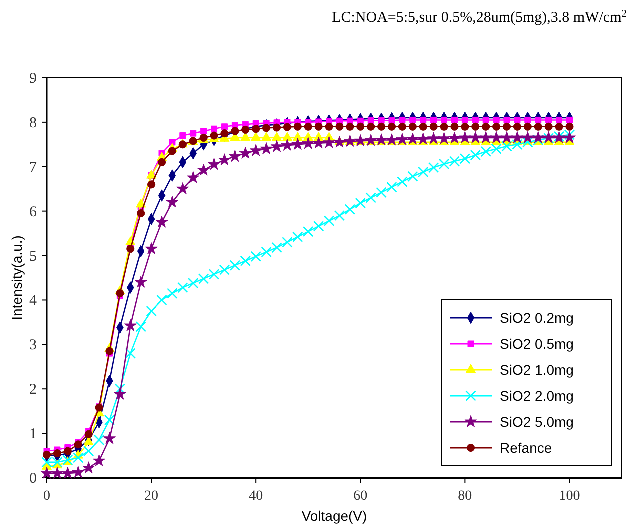 Image resolution: width=633 pixels, height=527 pixels. I want to click on x-tick-label: 20, so click(151, 496).